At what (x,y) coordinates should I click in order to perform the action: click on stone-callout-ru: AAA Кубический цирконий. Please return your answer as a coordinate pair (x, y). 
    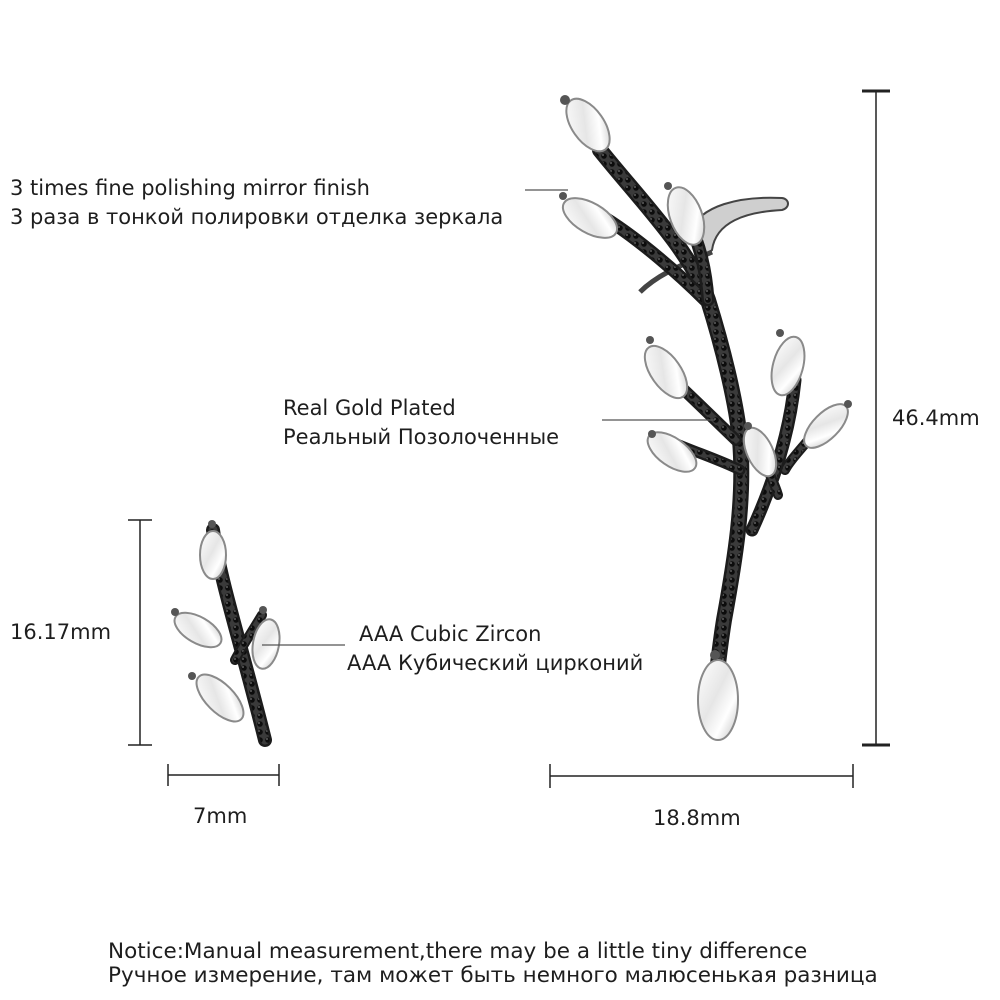
    Looking at the image, I should click on (495, 663).